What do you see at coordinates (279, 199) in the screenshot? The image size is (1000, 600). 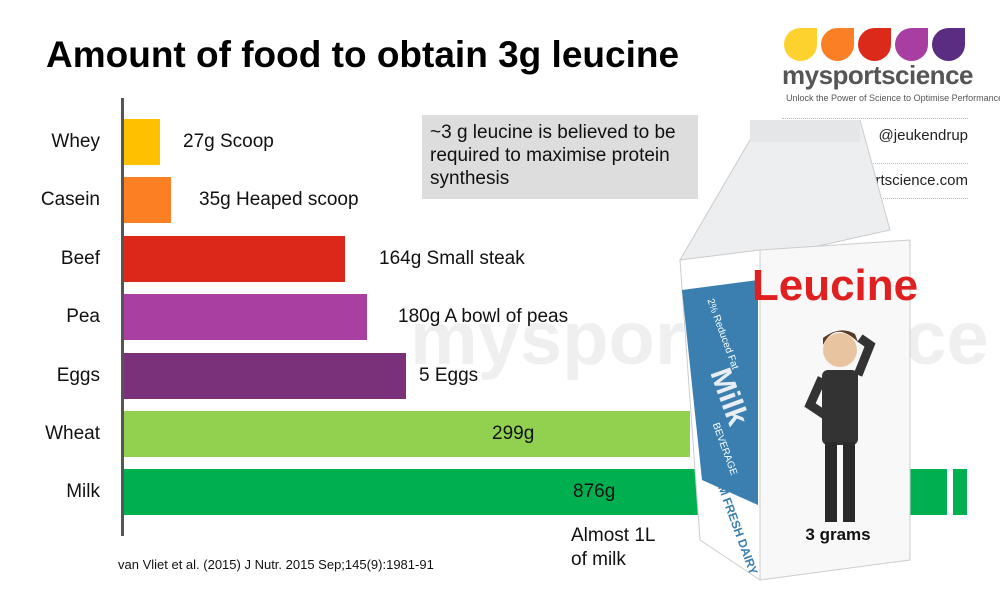 I see `data-label: 35g Heaped scoop` at bounding box center [279, 199].